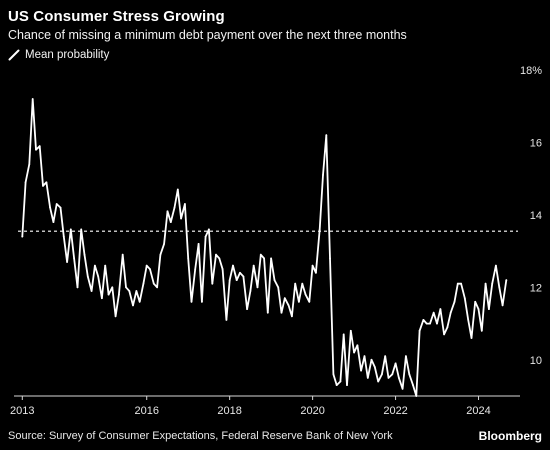 This screenshot has width=550, height=450. I want to click on y-tick-label: 14, so click(536, 216).